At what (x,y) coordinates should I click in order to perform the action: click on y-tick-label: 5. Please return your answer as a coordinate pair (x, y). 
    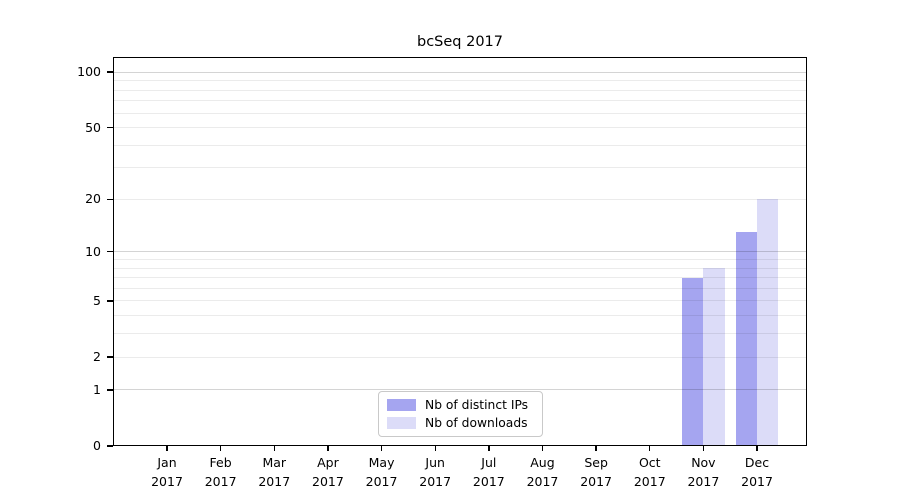
    Looking at the image, I should click on (97, 300).